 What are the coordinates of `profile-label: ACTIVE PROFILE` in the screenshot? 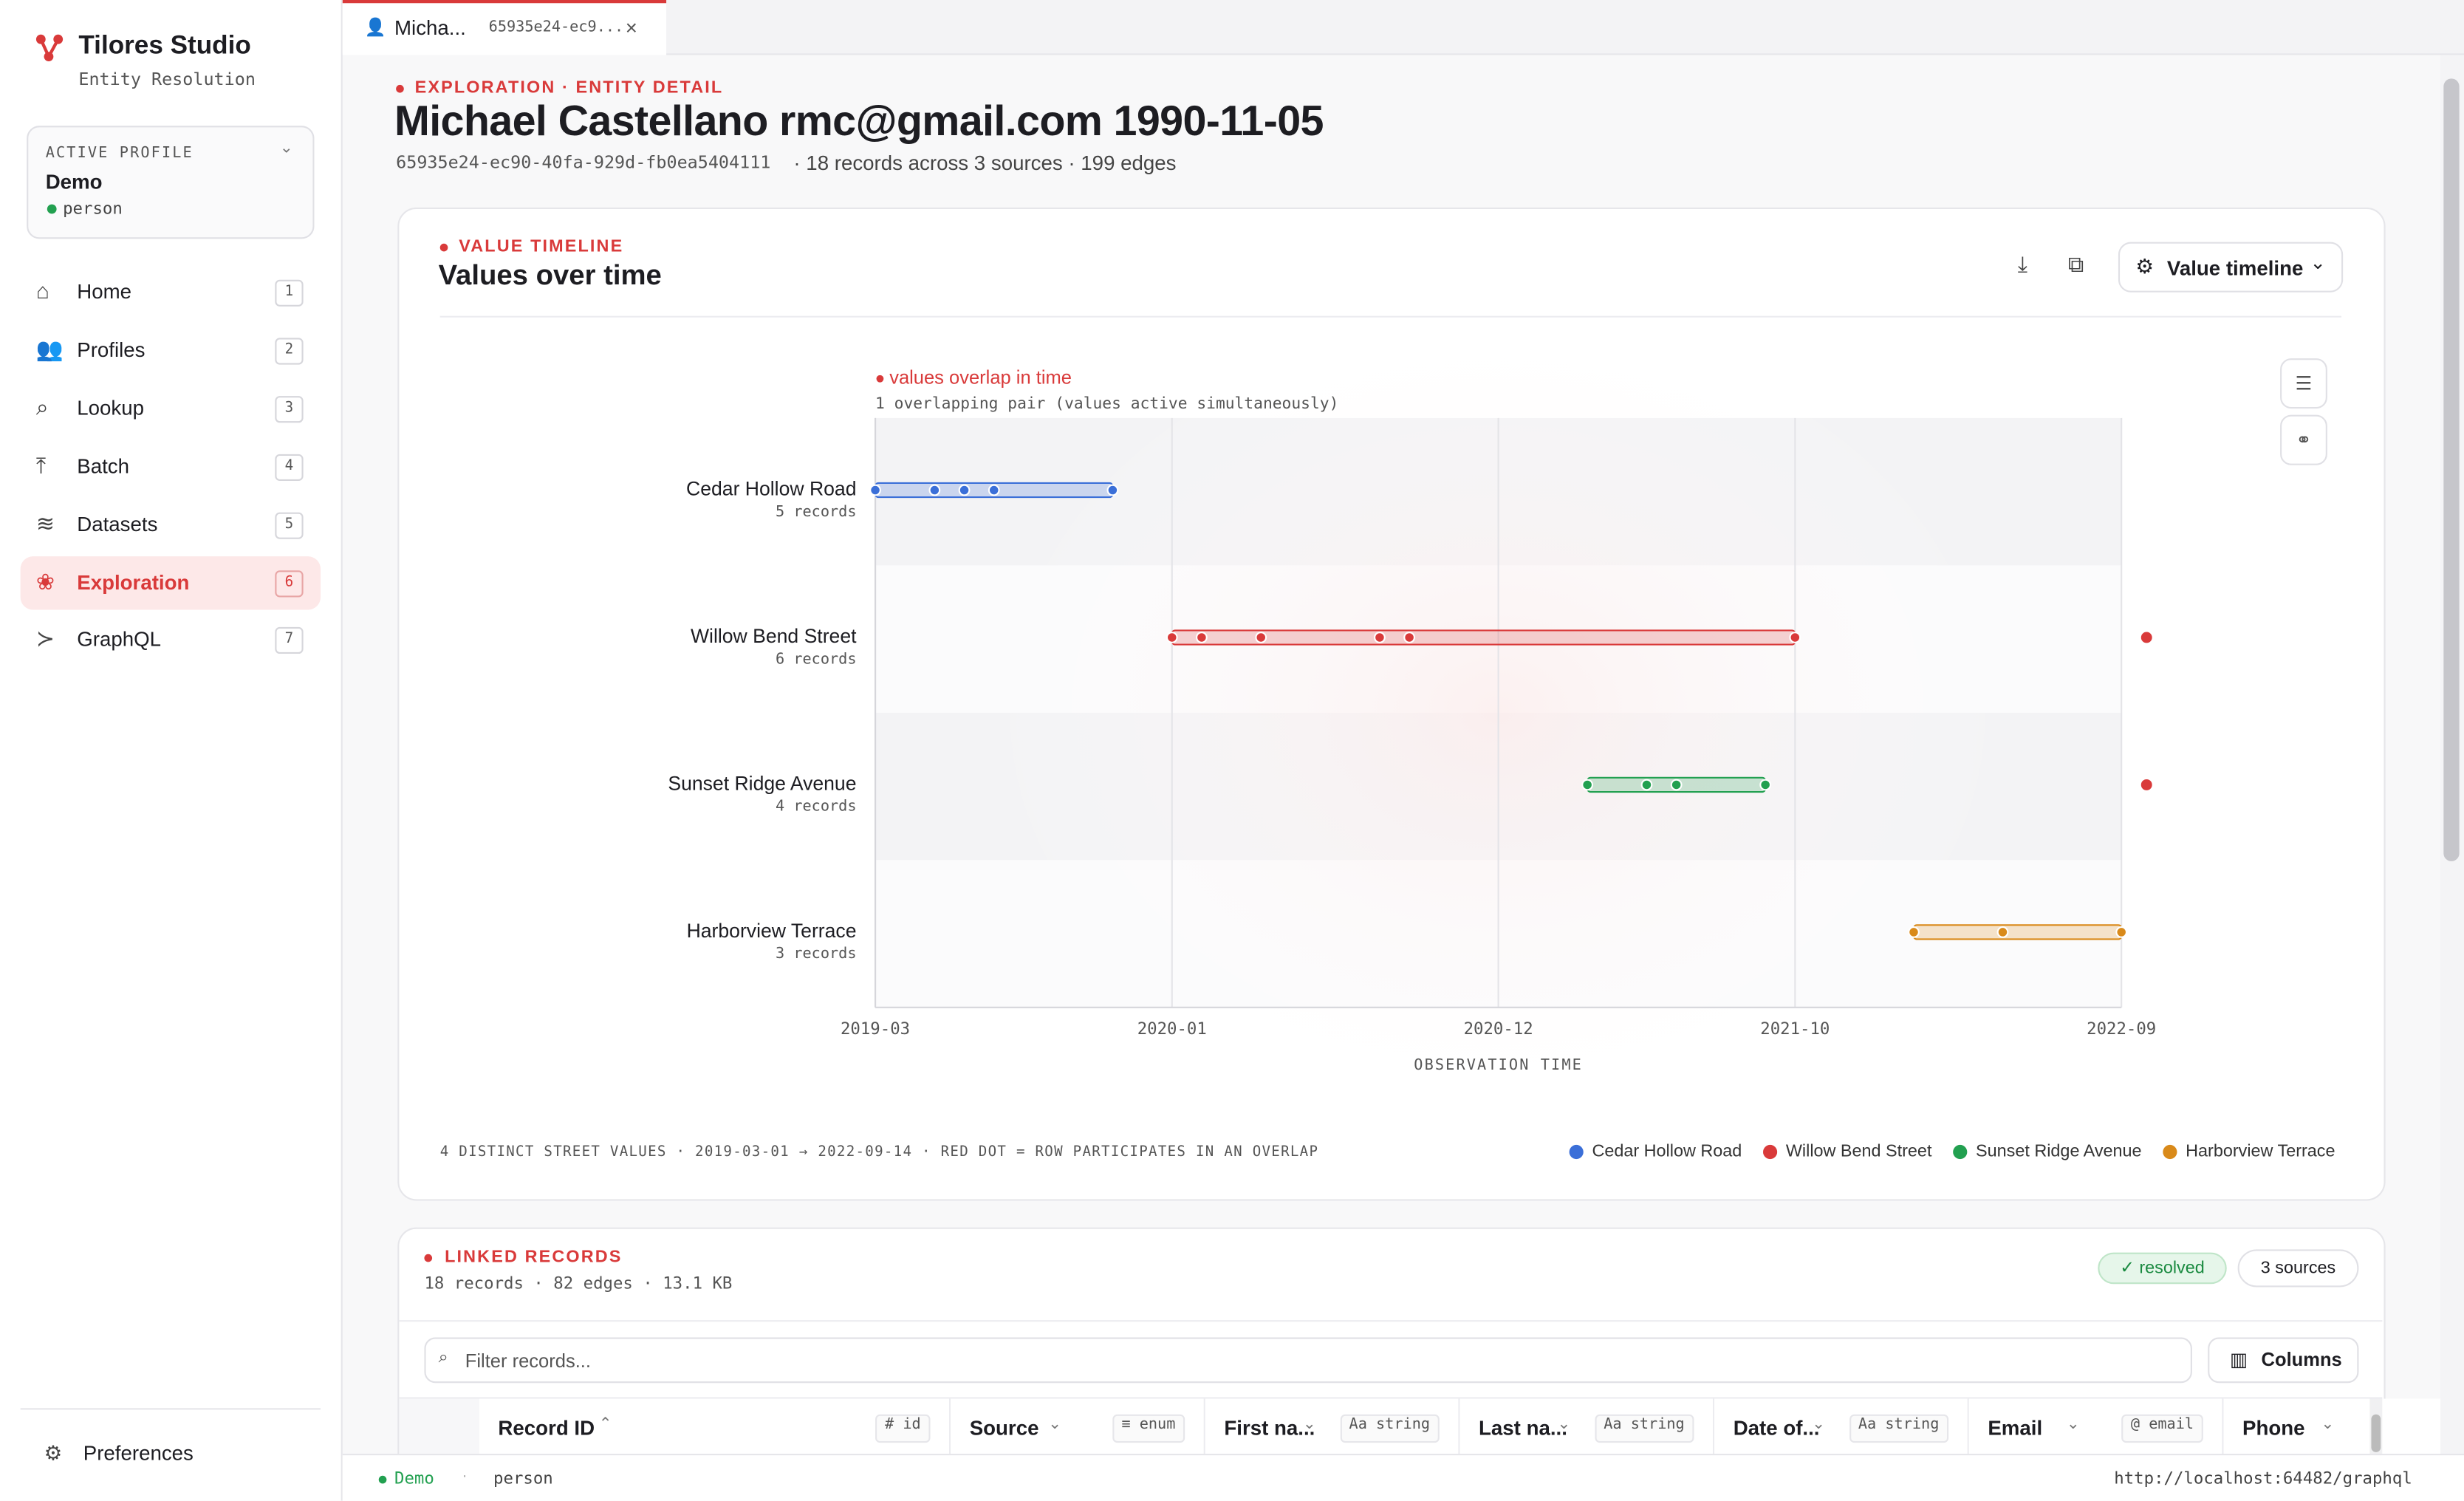 It's located at (119, 153).